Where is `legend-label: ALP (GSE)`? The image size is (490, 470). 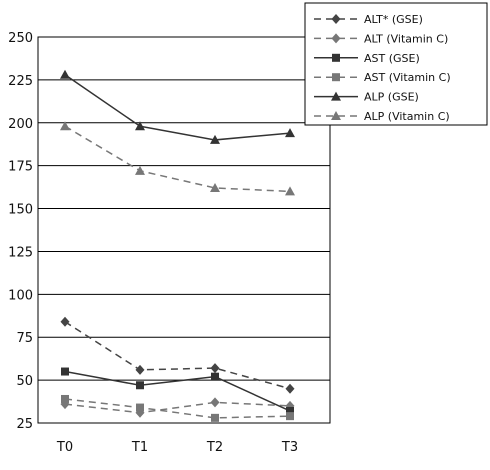
legend-label: ALP (GSE) is located at coordinates (391, 97).